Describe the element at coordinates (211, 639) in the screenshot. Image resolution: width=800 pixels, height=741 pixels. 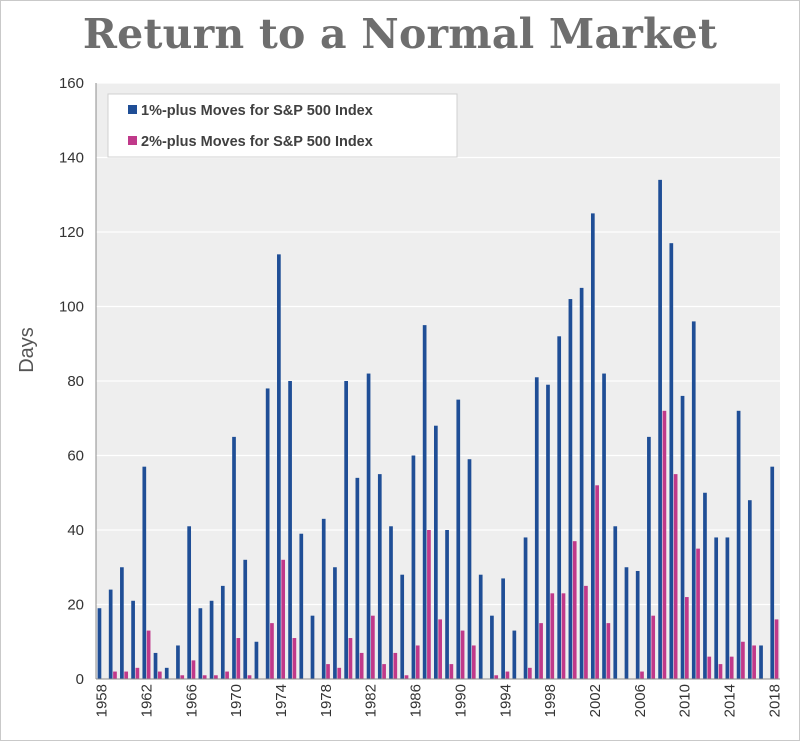
I see `bar-1pct-1968` at that location.